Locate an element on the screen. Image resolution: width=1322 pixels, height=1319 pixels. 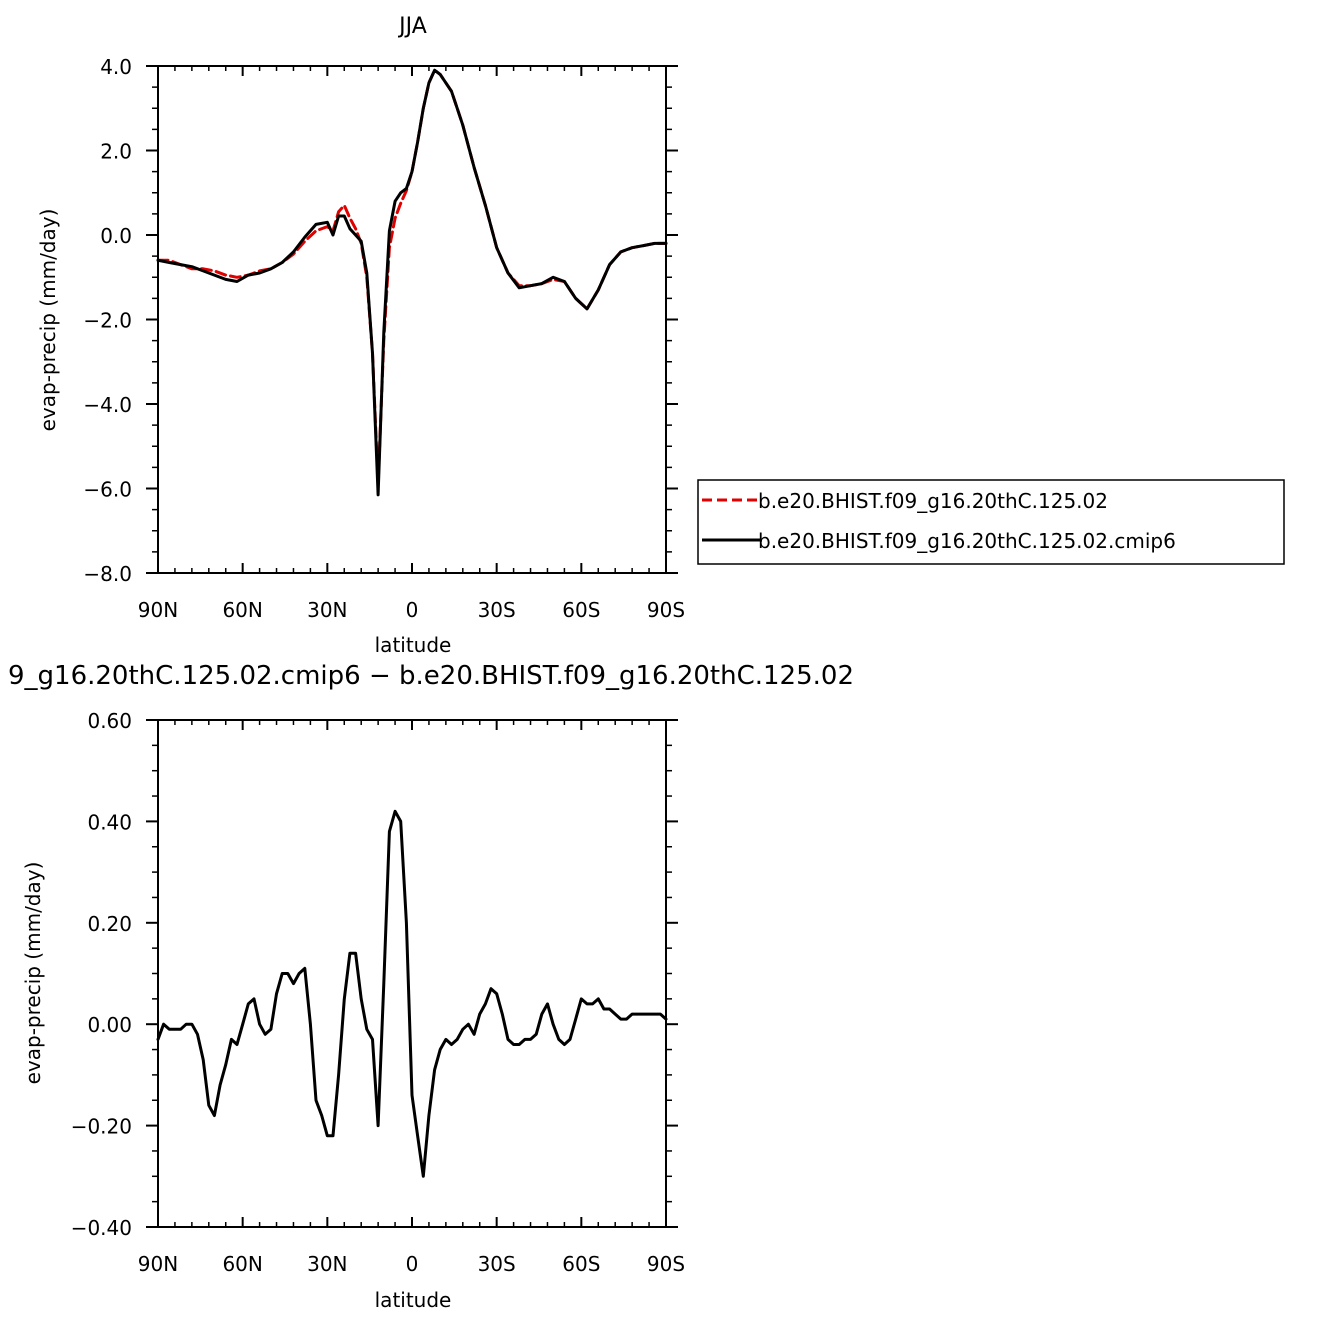
top-y-tick-label: 4.0 is located at coordinates (116, 67).